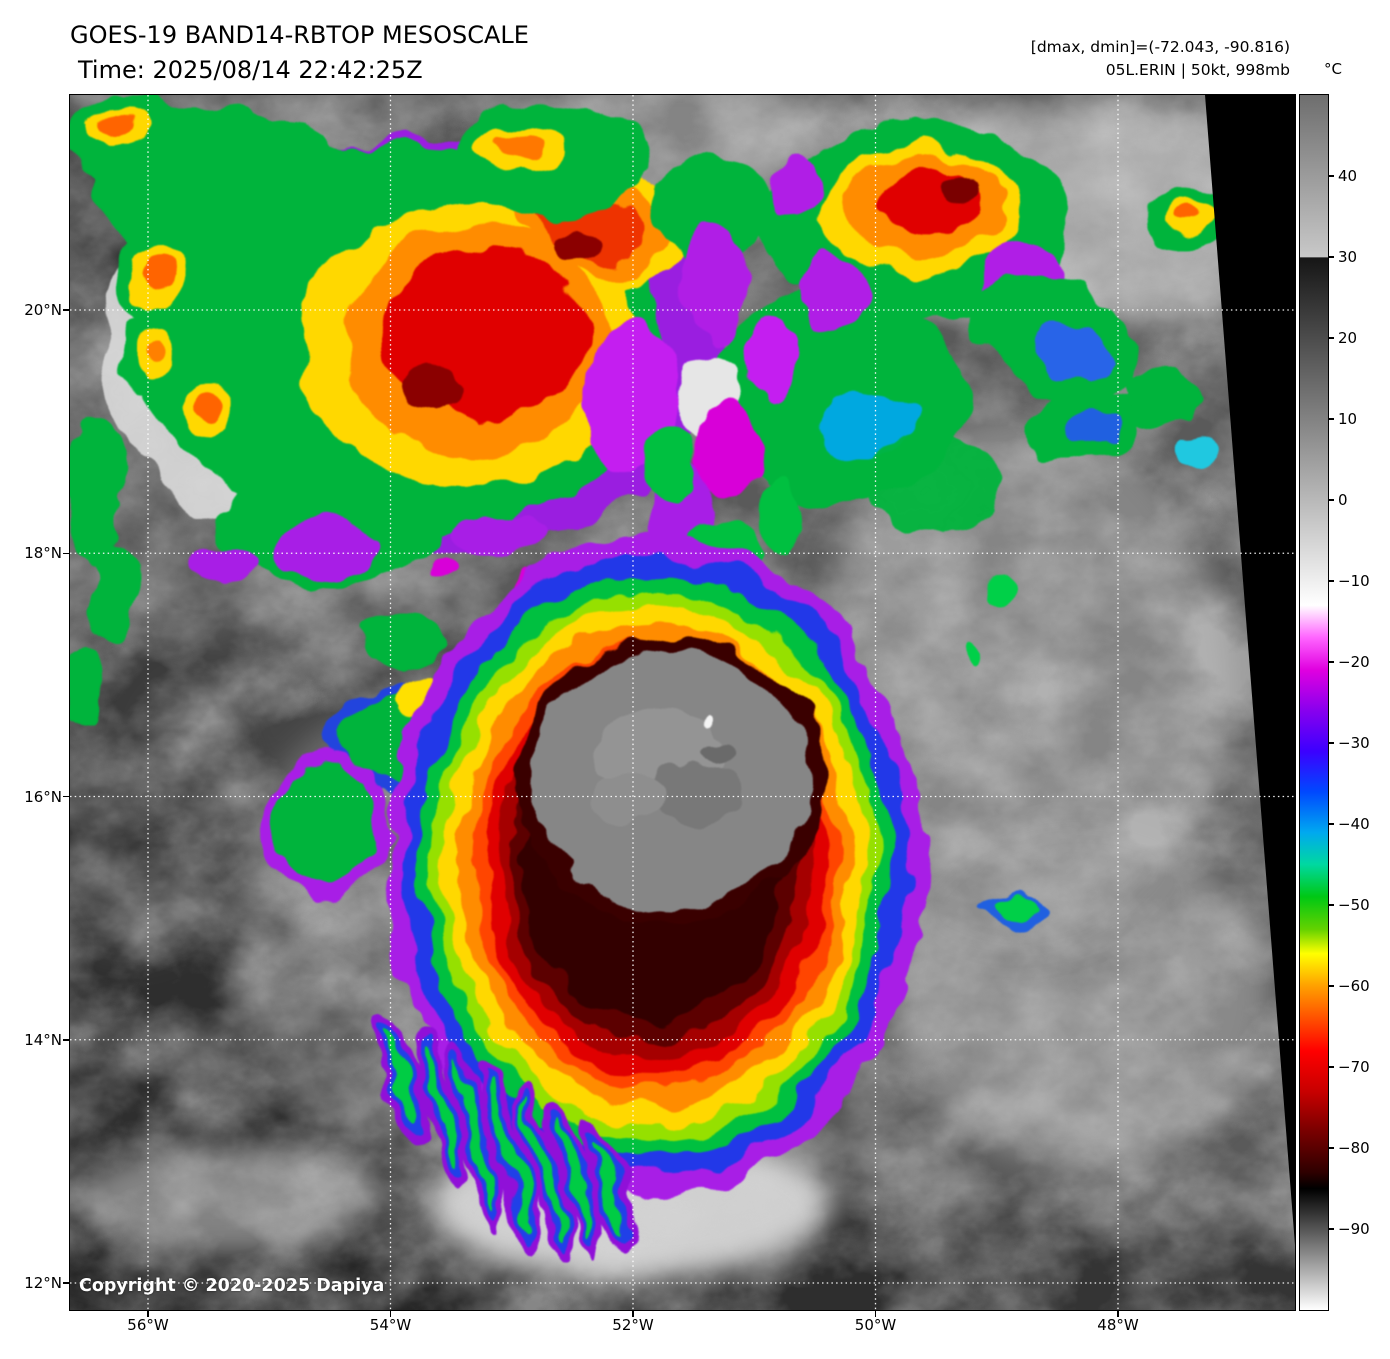  I want to click on colorbar-tick-label: −70, so click(1354, 1067).